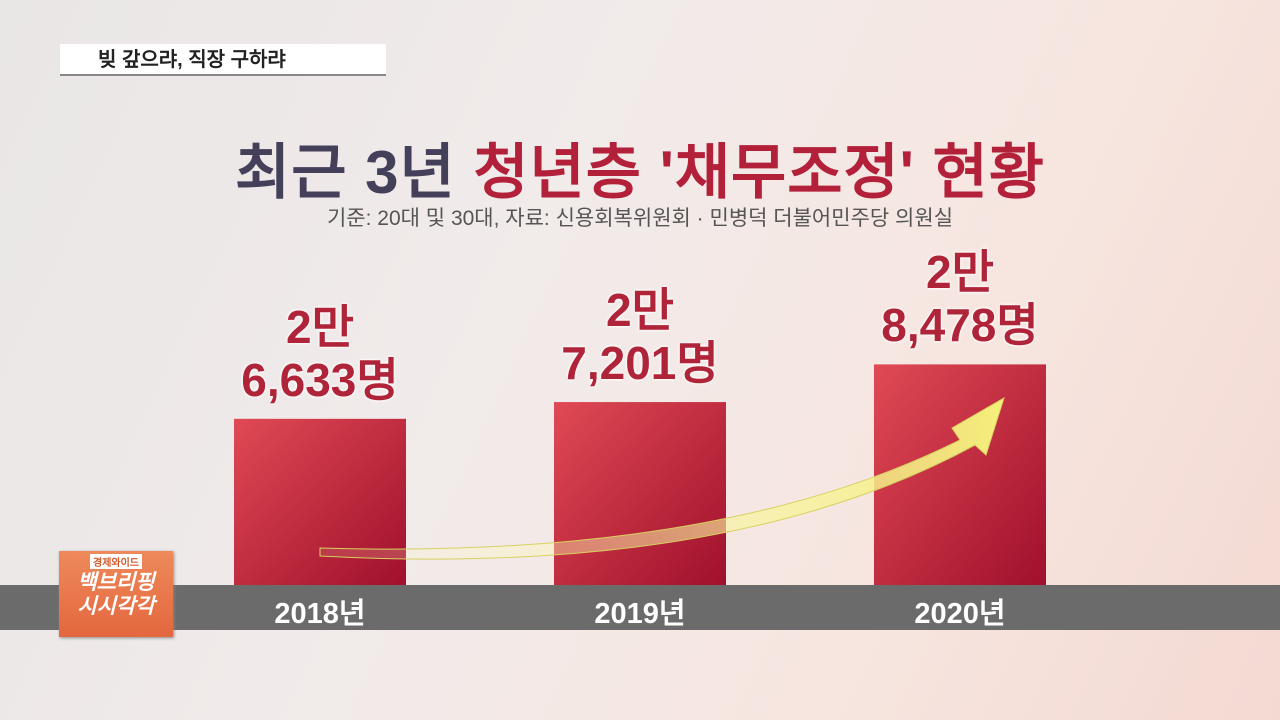  Describe the element at coordinates (345, 172) in the screenshot. I see `title-lead: 최근 3년` at that location.